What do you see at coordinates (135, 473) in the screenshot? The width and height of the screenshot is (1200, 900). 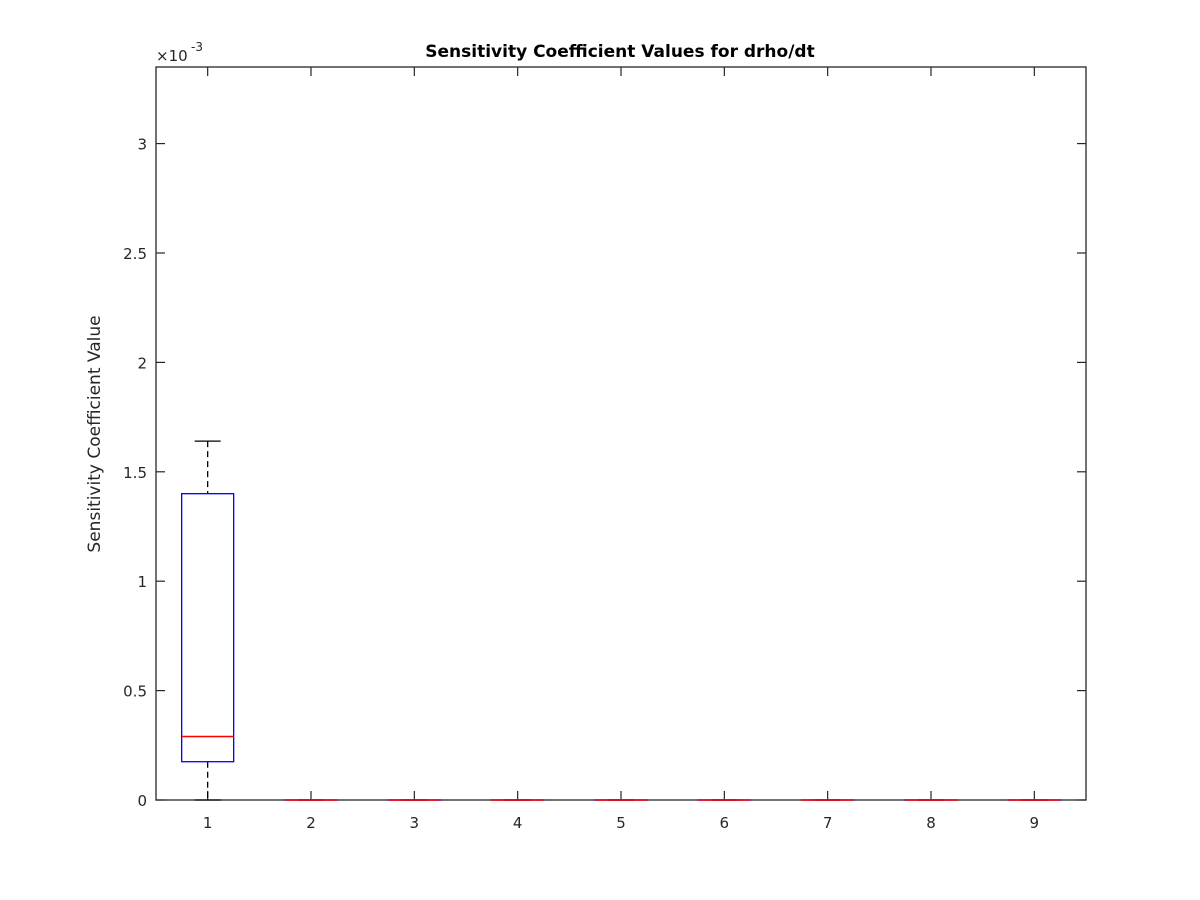 I see `y-tick-label: 1.5` at bounding box center [135, 473].